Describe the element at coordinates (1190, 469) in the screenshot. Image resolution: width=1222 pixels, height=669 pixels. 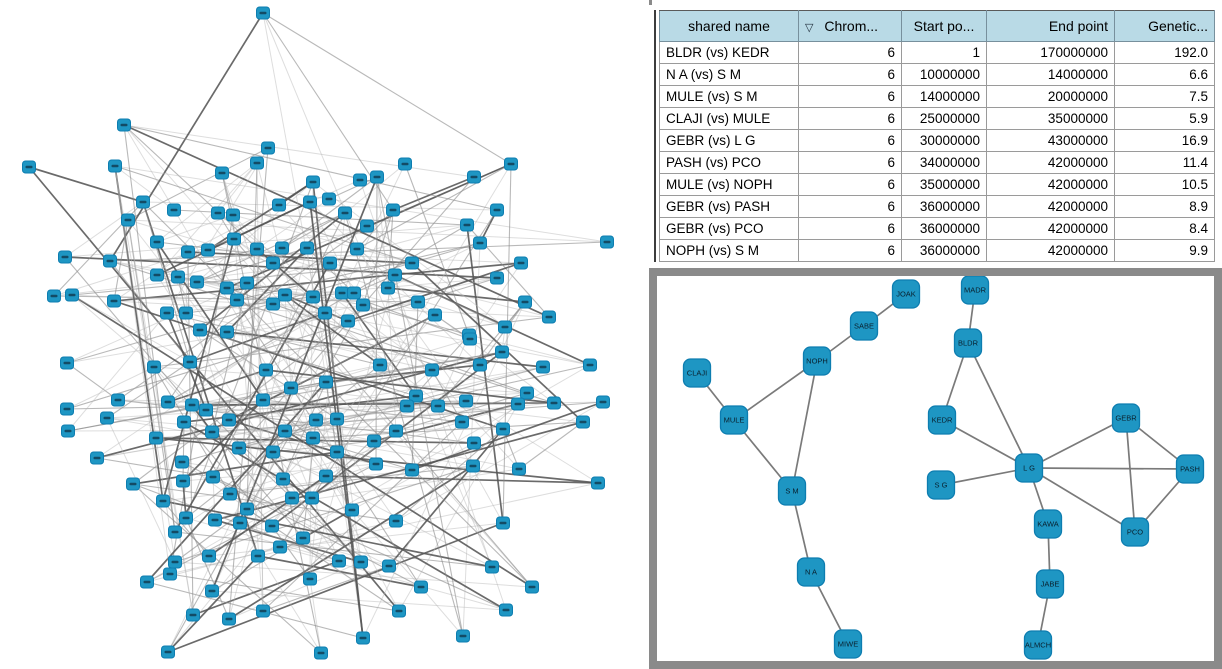
I see `node-pash` at that location.